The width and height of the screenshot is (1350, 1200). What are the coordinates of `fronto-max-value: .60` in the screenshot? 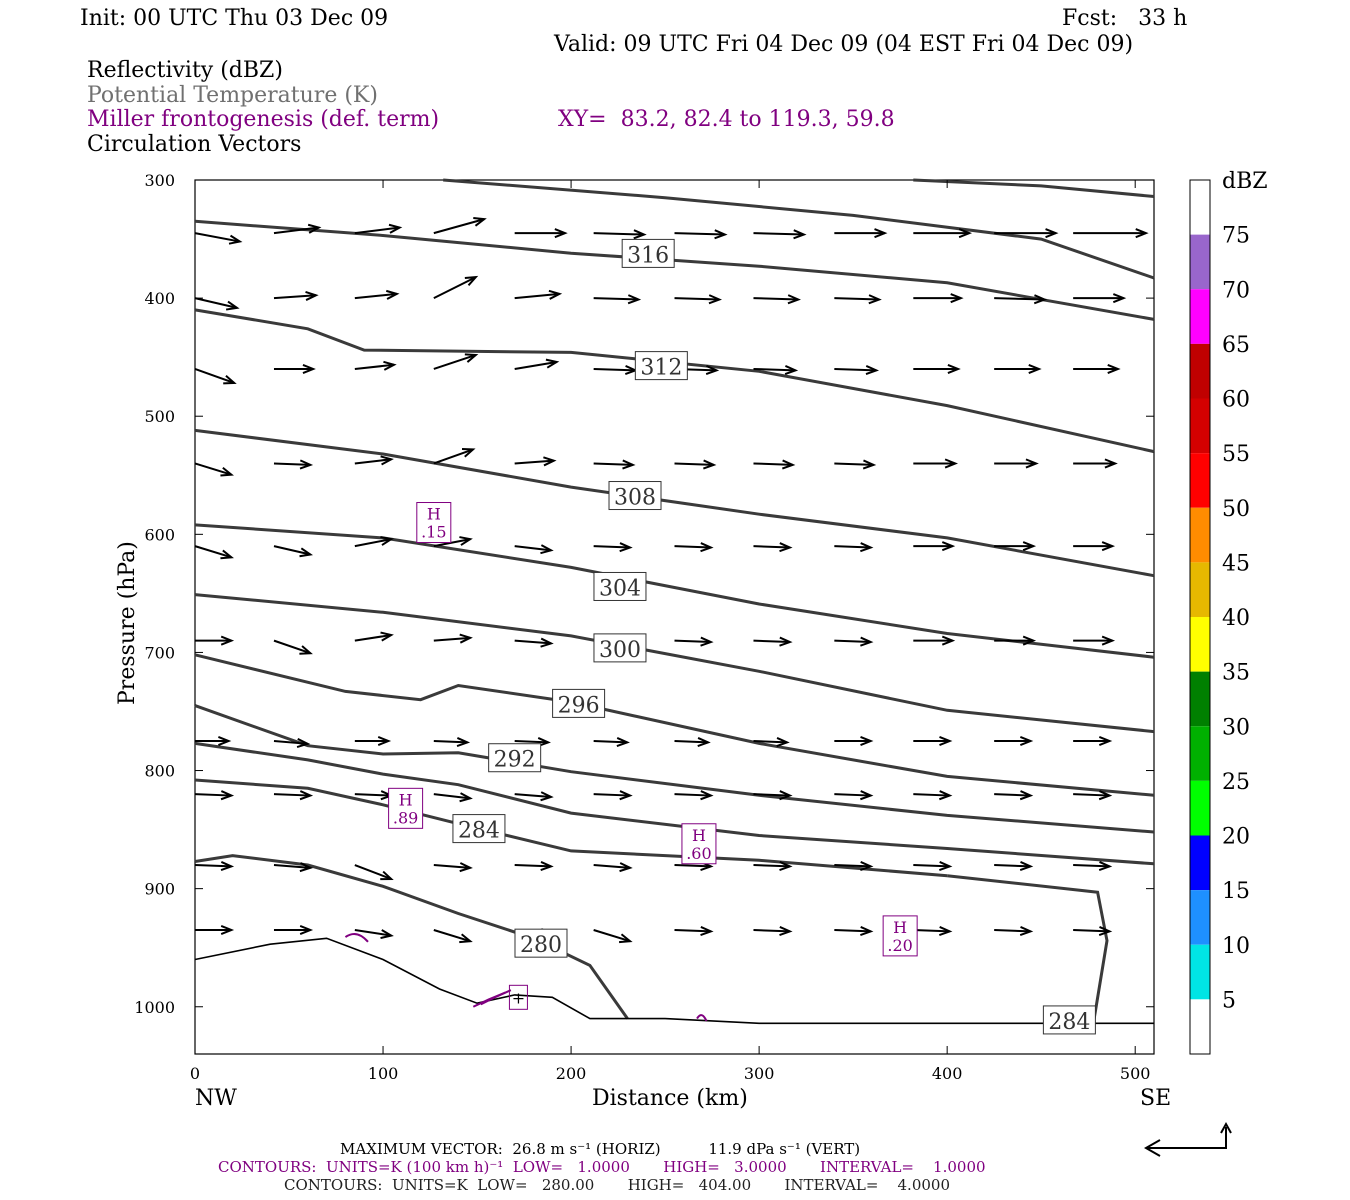 It's located at (698, 853).